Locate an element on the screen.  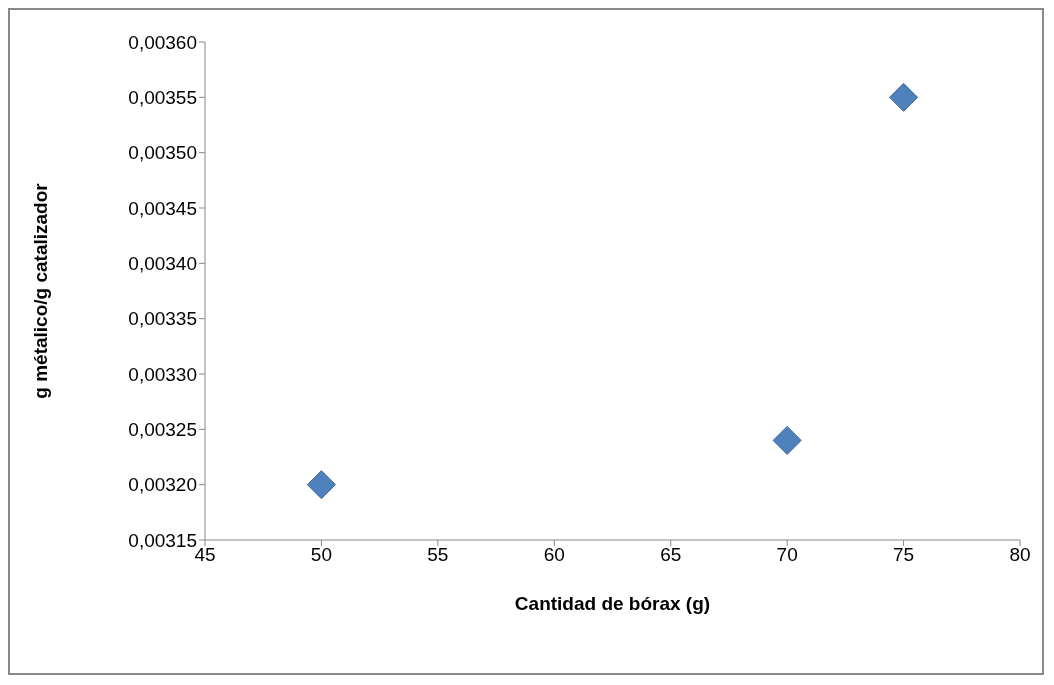
y-tick-label: 0,00325 is located at coordinates (162, 430).